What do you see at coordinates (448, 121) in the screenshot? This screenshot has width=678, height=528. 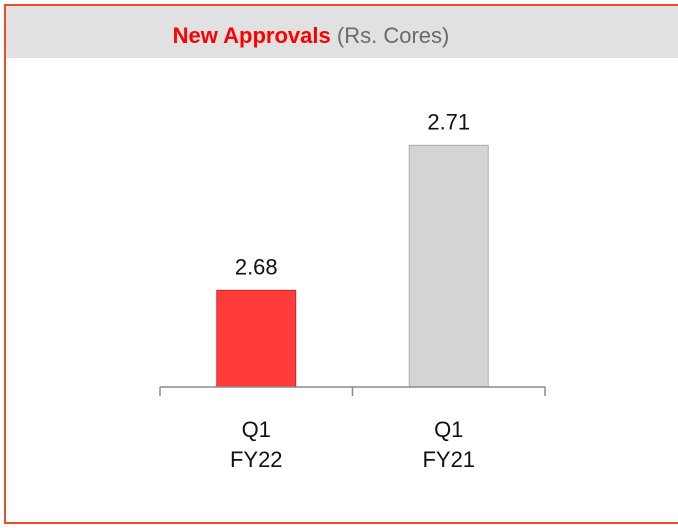 I see `value-label: 2.71` at bounding box center [448, 121].